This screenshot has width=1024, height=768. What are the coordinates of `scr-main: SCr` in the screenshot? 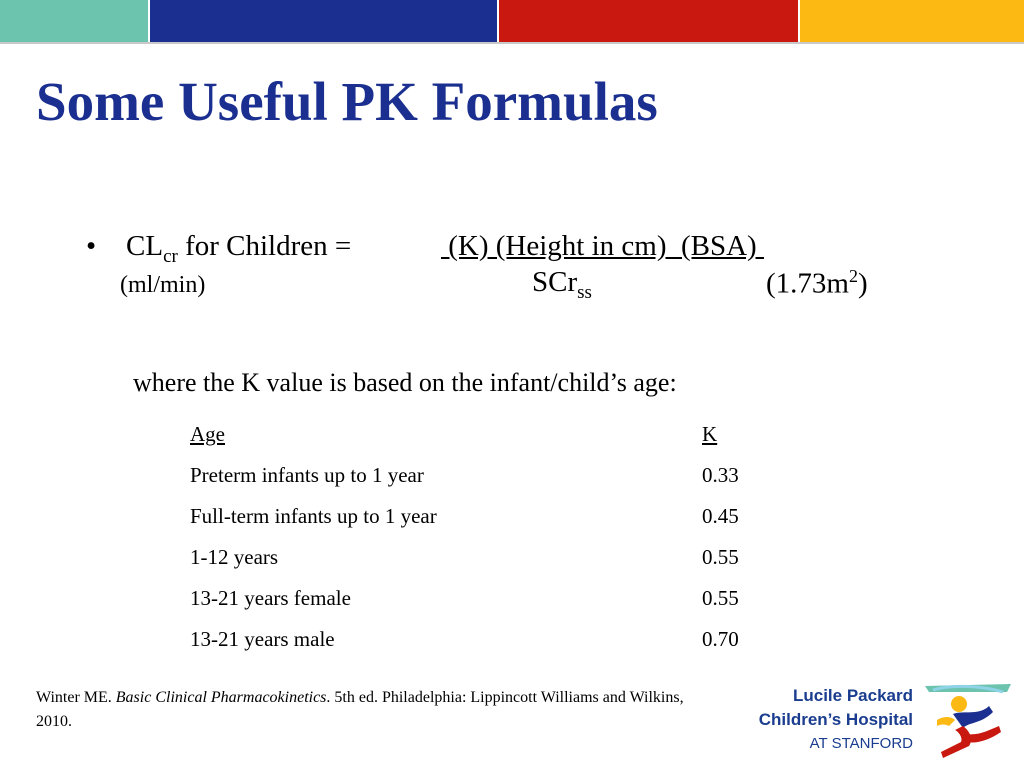 It's located at (555, 282).